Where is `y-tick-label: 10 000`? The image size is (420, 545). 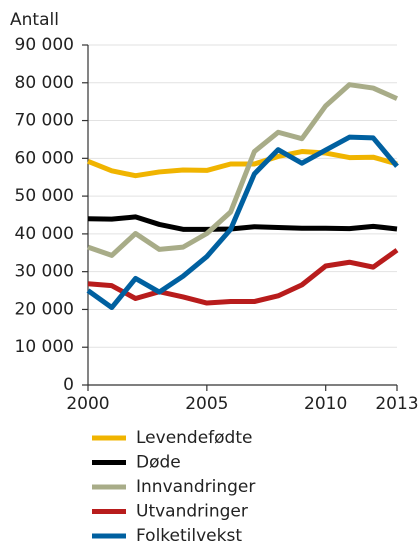
y-tick-label: 10 000 is located at coordinates (44, 347).